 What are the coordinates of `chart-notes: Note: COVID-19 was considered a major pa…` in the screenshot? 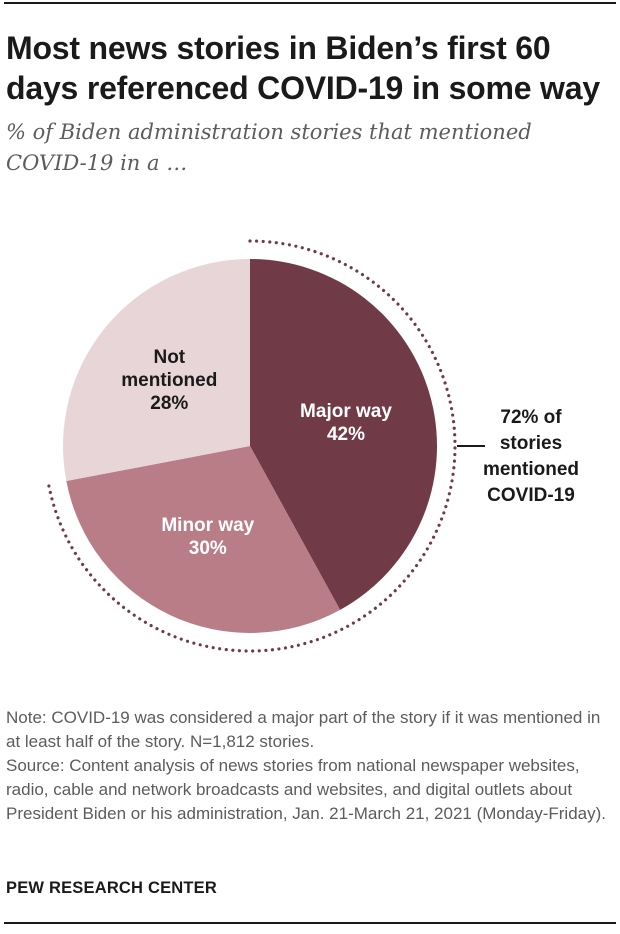 It's located at (308, 766).